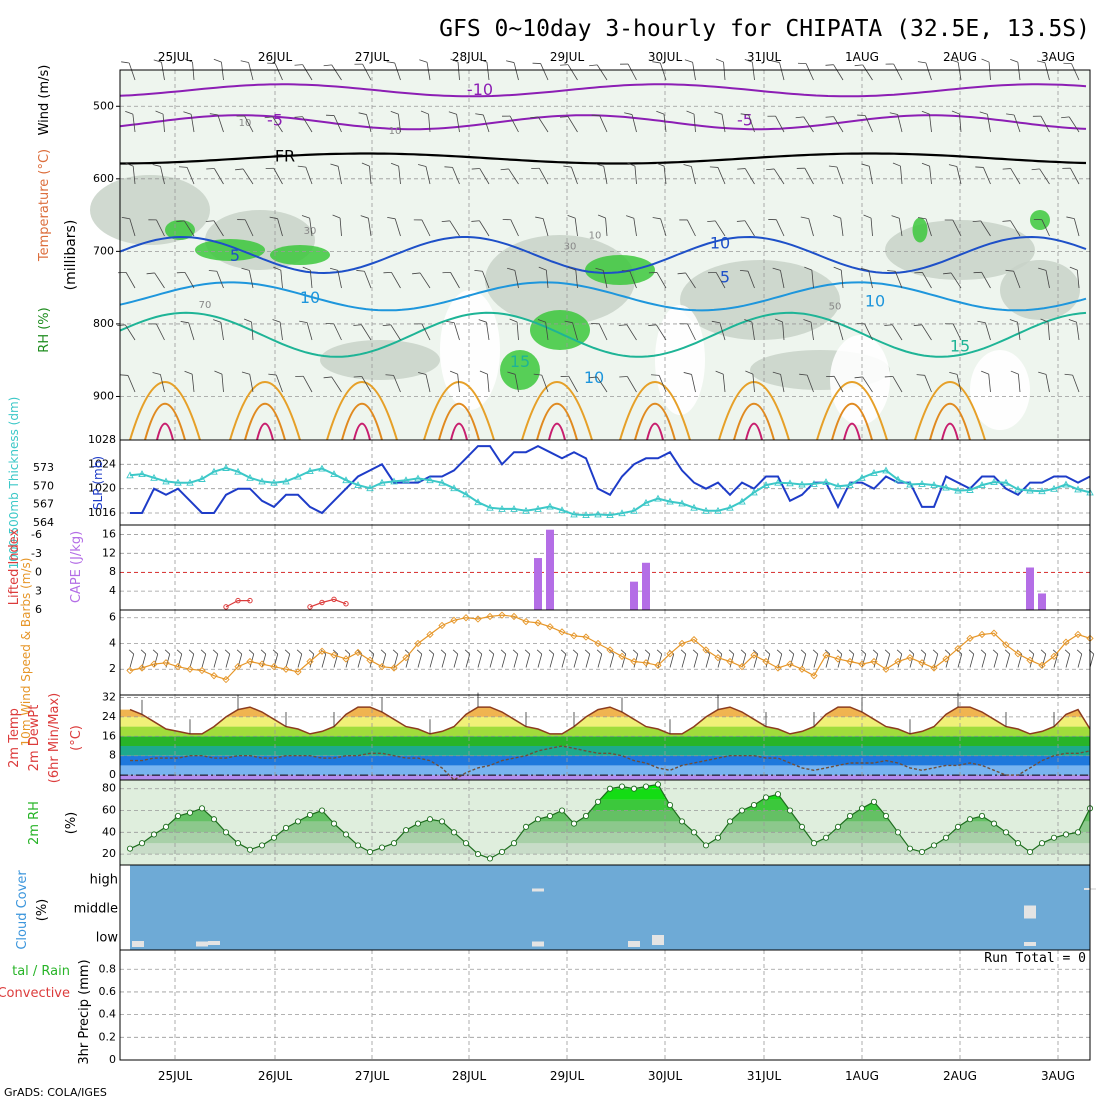 Image resolution: width=1100 pixels, height=1100 pixels. I want to click on thickness-tick-label: 570, so click(43, 485).